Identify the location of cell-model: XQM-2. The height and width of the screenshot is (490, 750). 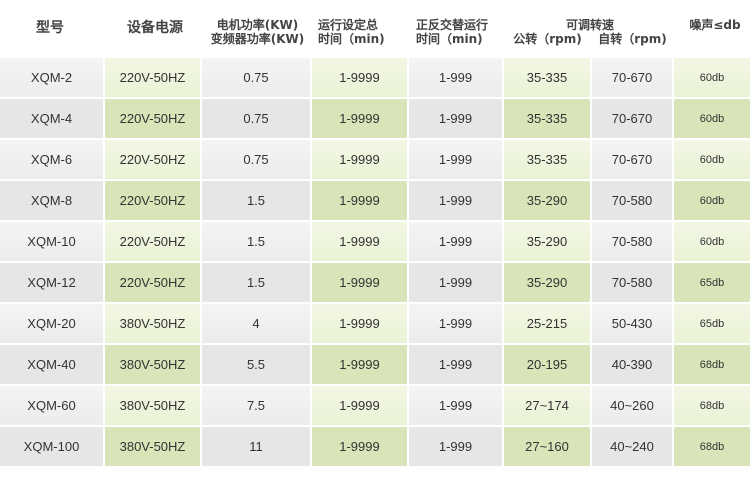
(51, 77).